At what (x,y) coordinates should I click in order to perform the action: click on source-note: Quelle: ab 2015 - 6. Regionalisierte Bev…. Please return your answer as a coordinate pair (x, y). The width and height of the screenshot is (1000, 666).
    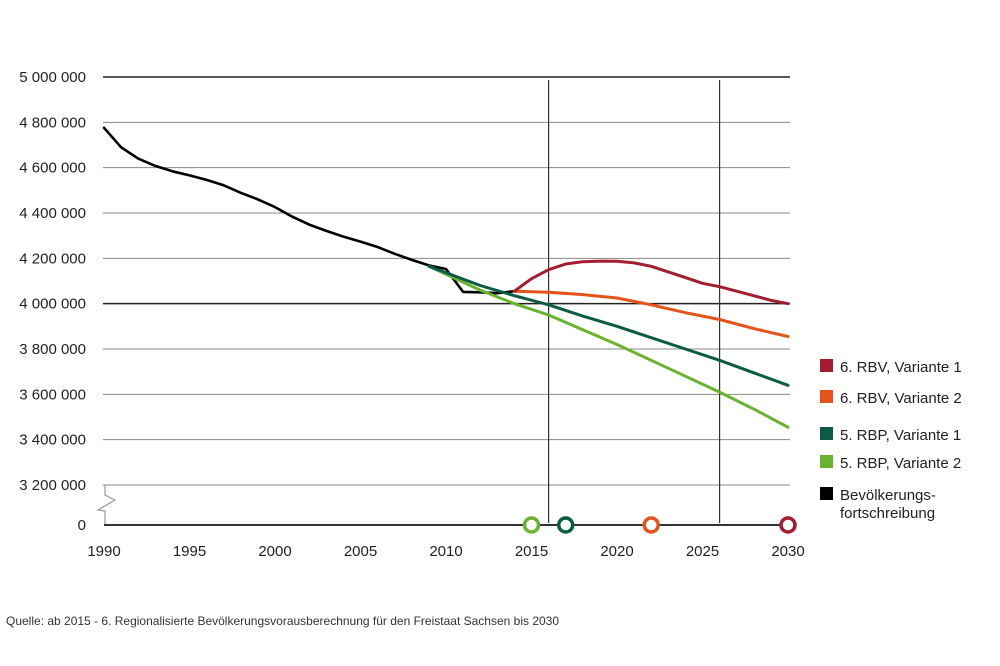
    Looking at the image, I should click on (283, 621).